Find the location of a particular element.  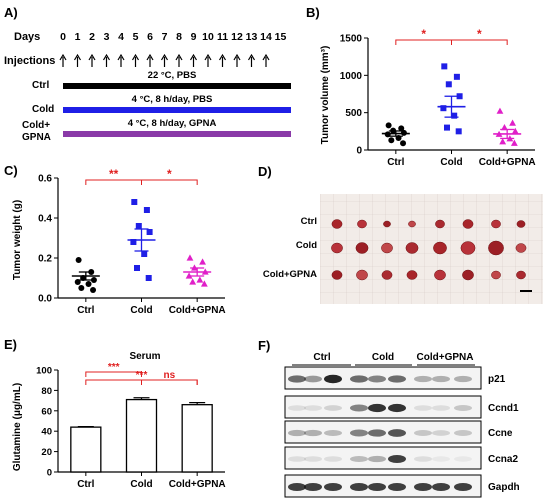

day-7: 7 is located at coordinates (165, 37).